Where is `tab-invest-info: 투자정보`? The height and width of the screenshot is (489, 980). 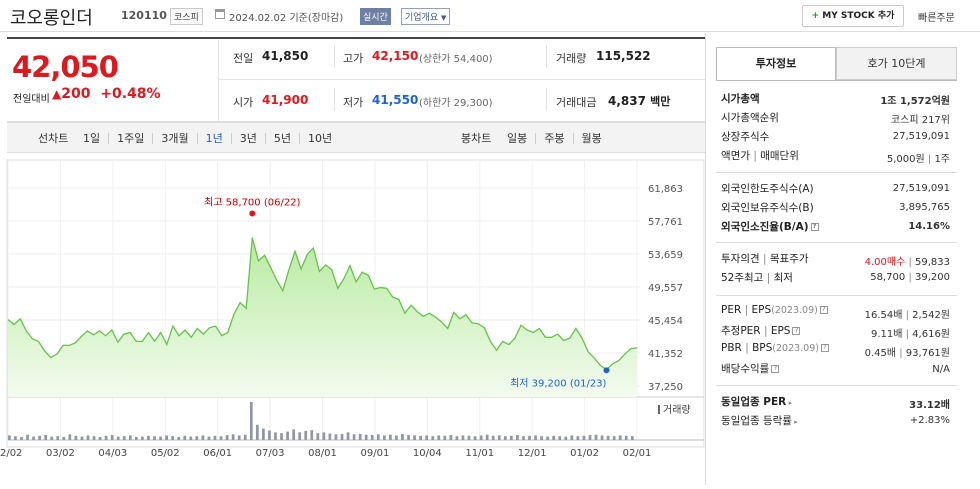
tab-invest-info: 투자정보 is located at coordinates (776, 63).